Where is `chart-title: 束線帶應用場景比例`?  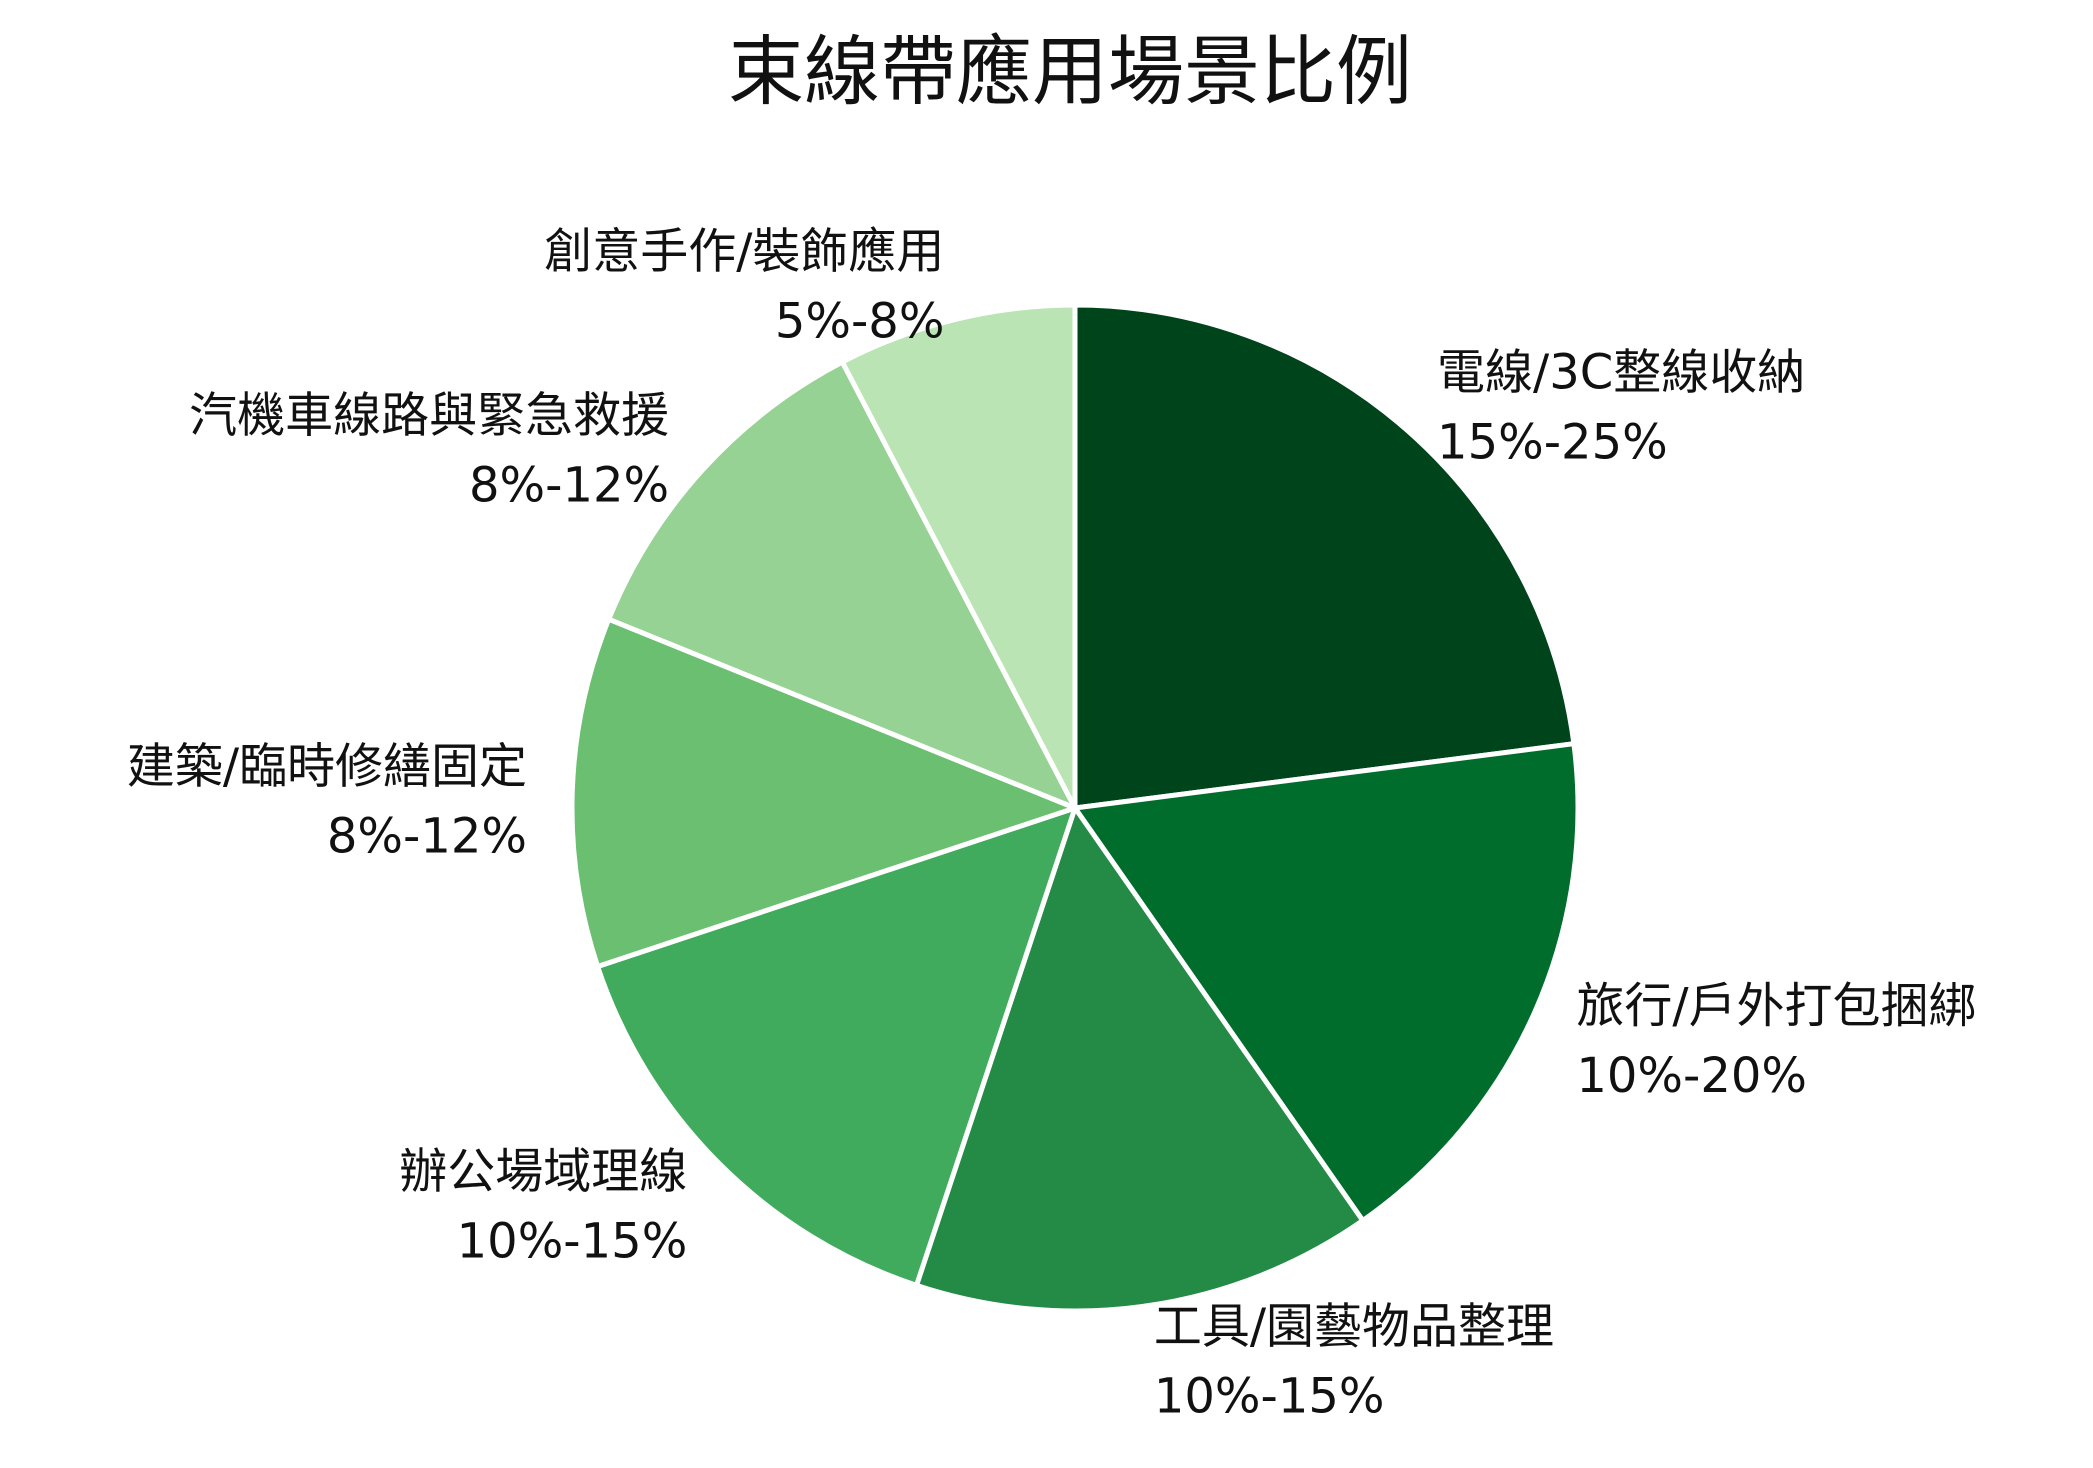
chart-title: 束線帶應用場景比例 is located at coordinates (1070, 71).